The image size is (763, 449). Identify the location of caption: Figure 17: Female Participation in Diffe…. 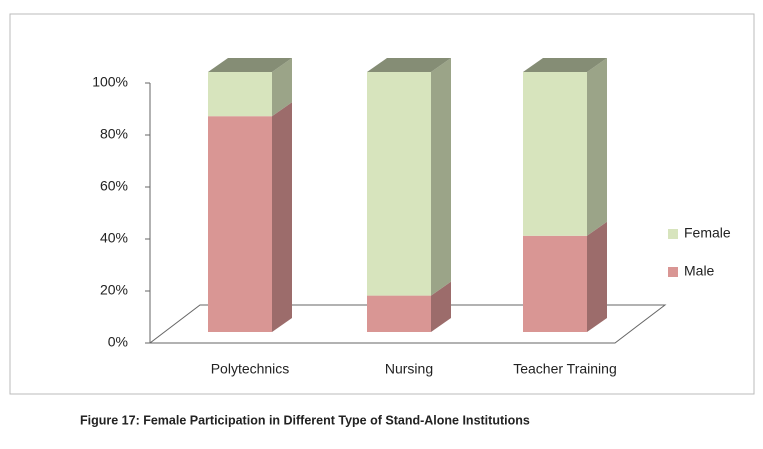
(305, 420).